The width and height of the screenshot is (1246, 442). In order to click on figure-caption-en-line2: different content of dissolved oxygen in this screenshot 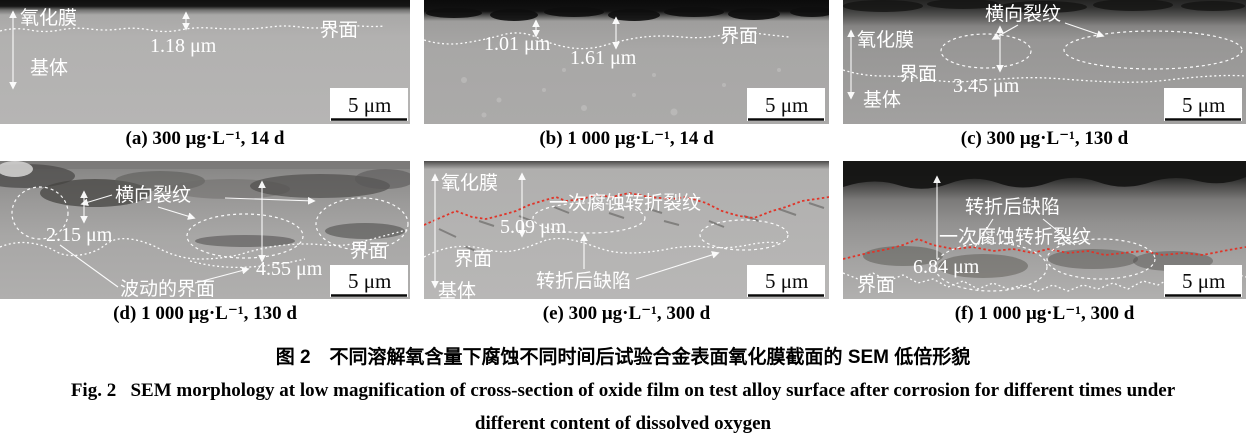, I will do `click(623, 423)`.